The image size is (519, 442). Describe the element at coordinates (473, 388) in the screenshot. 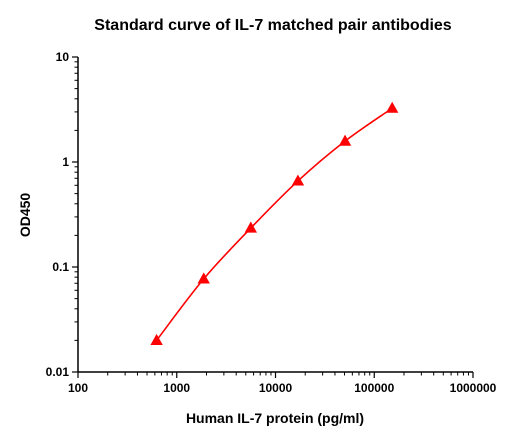

I see `x-tick-label: 1000000` at that location.